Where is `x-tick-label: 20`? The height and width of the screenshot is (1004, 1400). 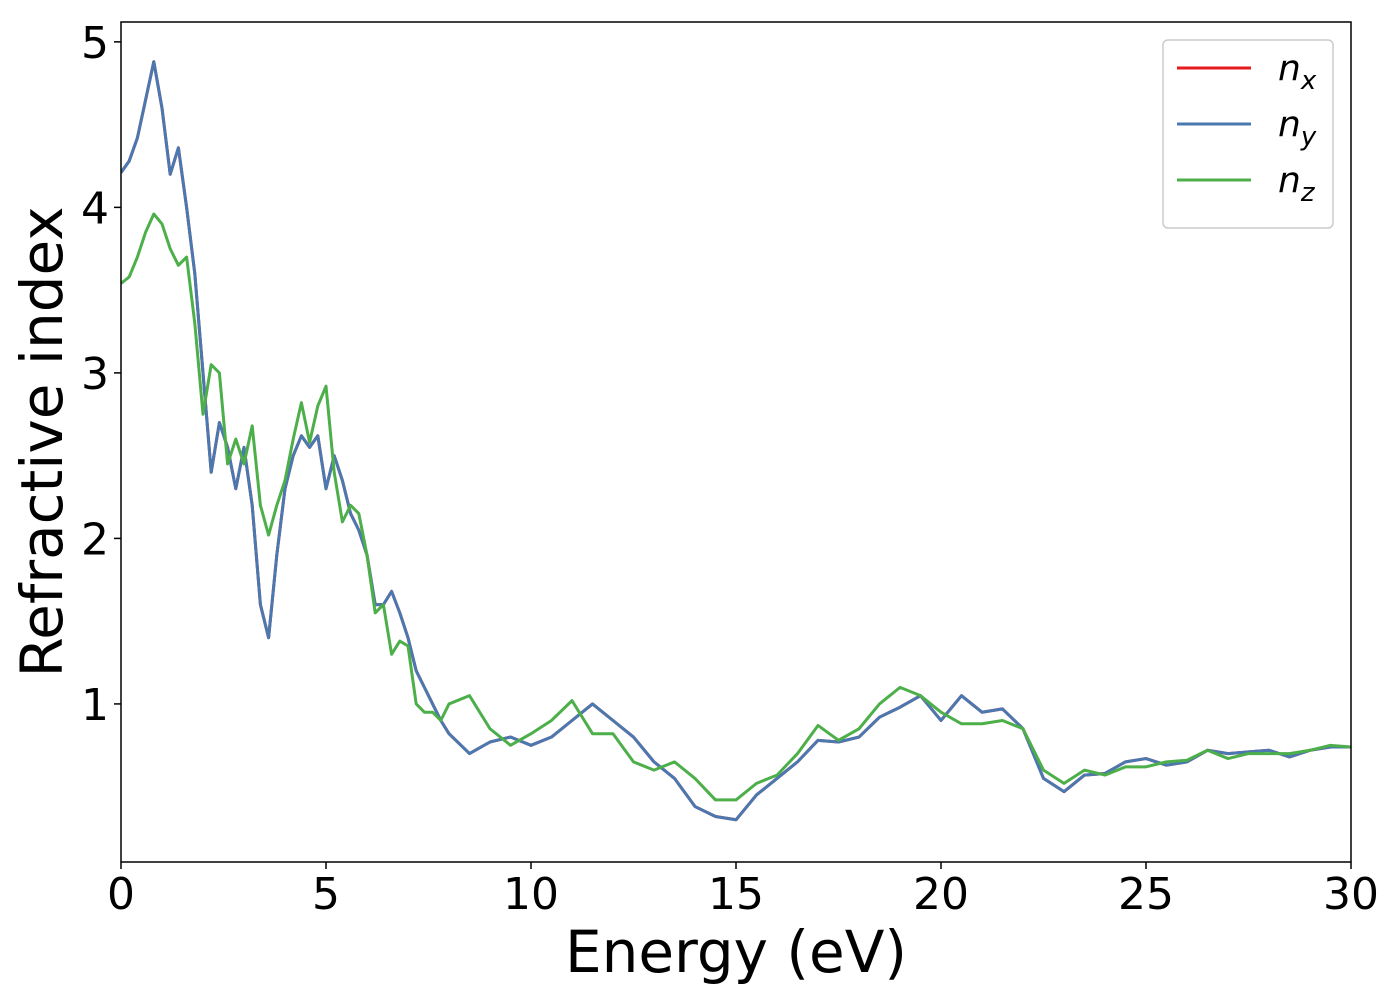 x-tick-label: 20 is located at coordinates (941, 894).